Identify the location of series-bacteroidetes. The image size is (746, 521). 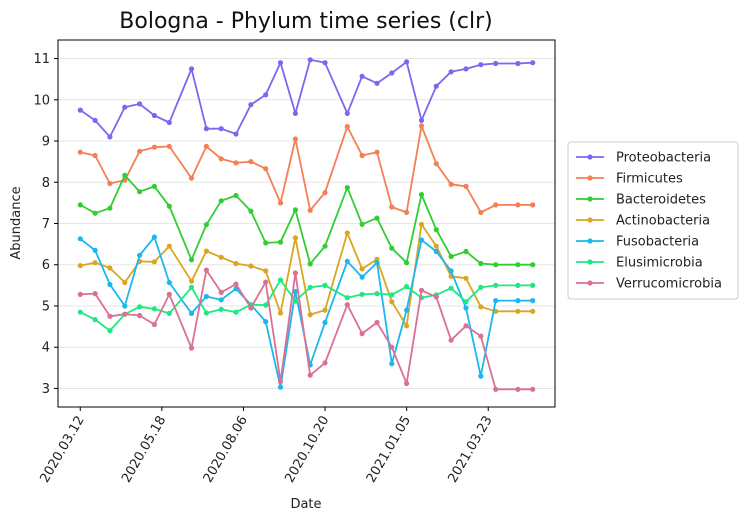
(306, 220).